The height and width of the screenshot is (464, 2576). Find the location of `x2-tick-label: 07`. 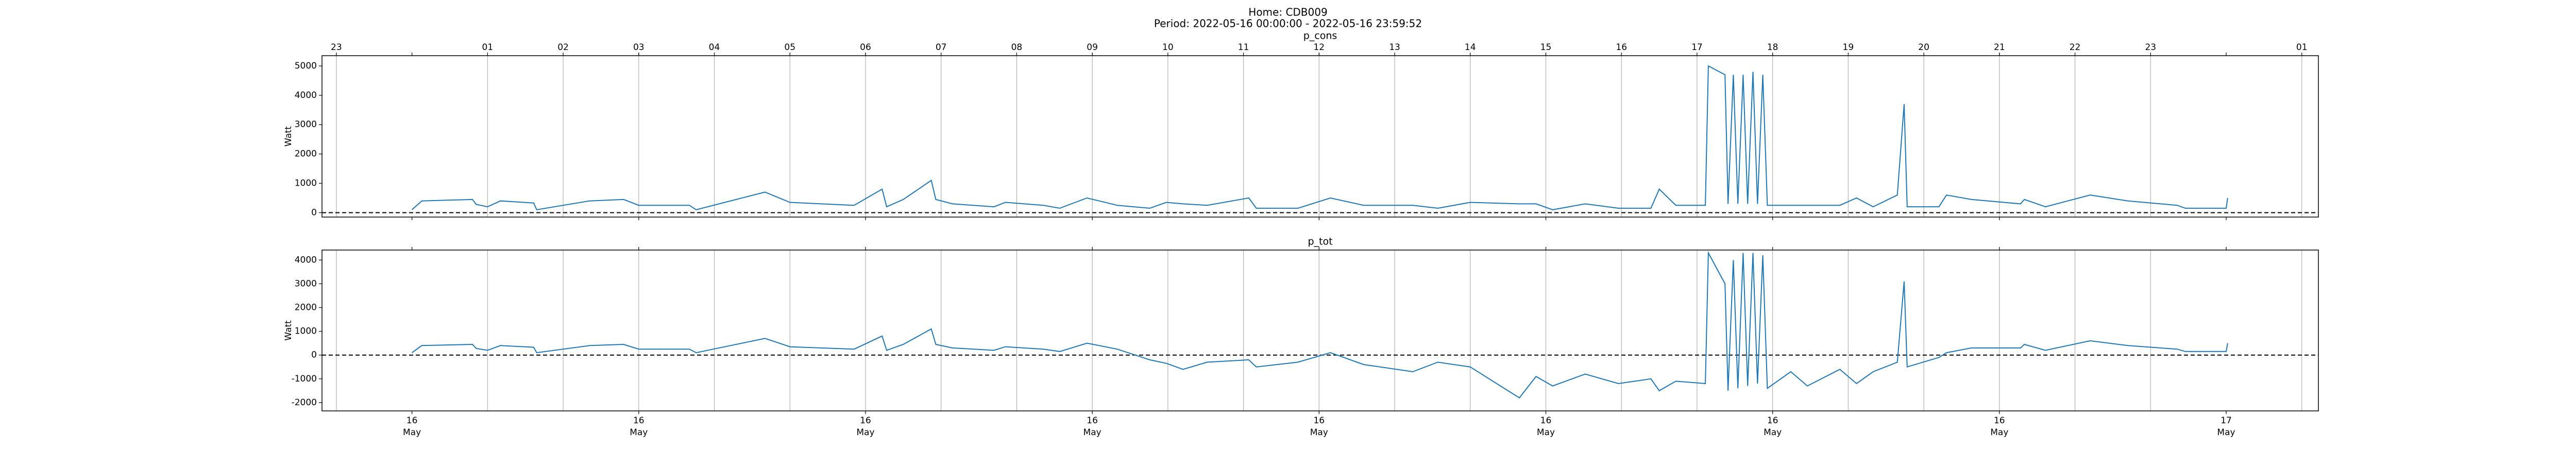

x2-tick-label: 07 is located at coordinates (941, 47).